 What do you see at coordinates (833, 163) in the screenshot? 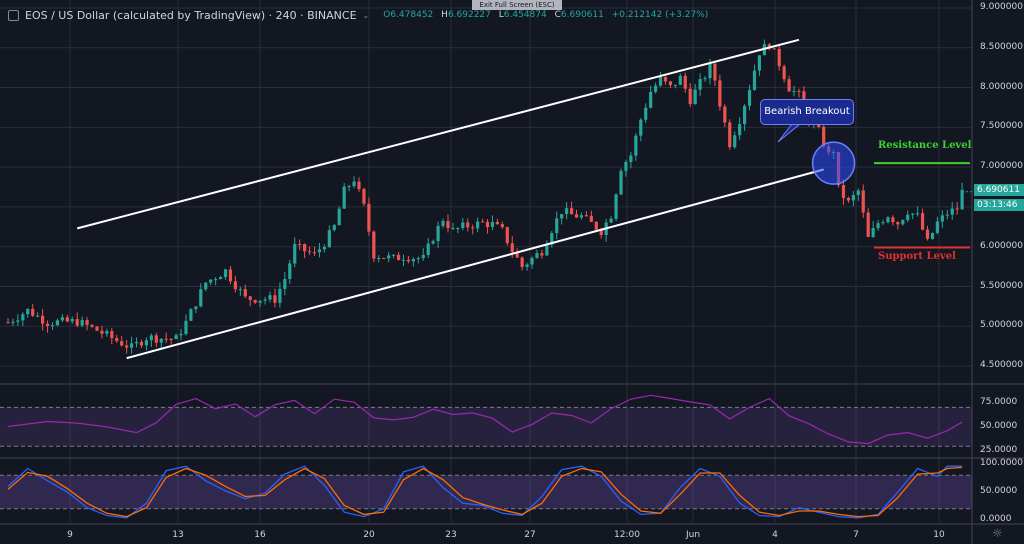
I see `breakout-highlight-circle` at bounding box center [833, 163].